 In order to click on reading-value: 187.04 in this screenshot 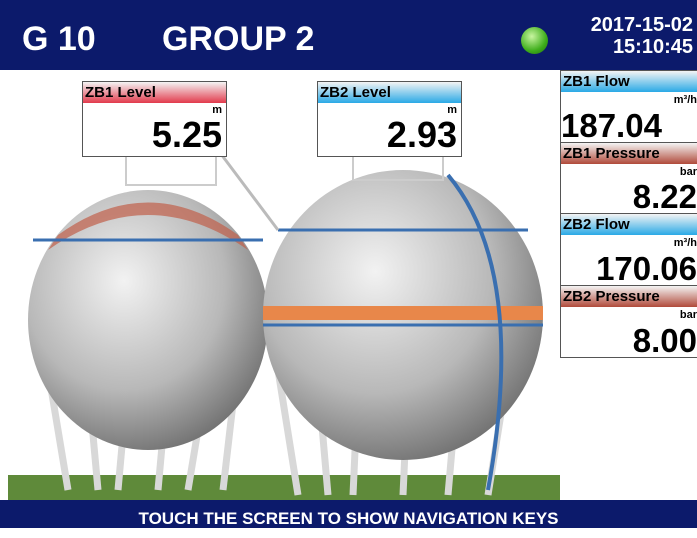, I will do `click(611, 125)`.